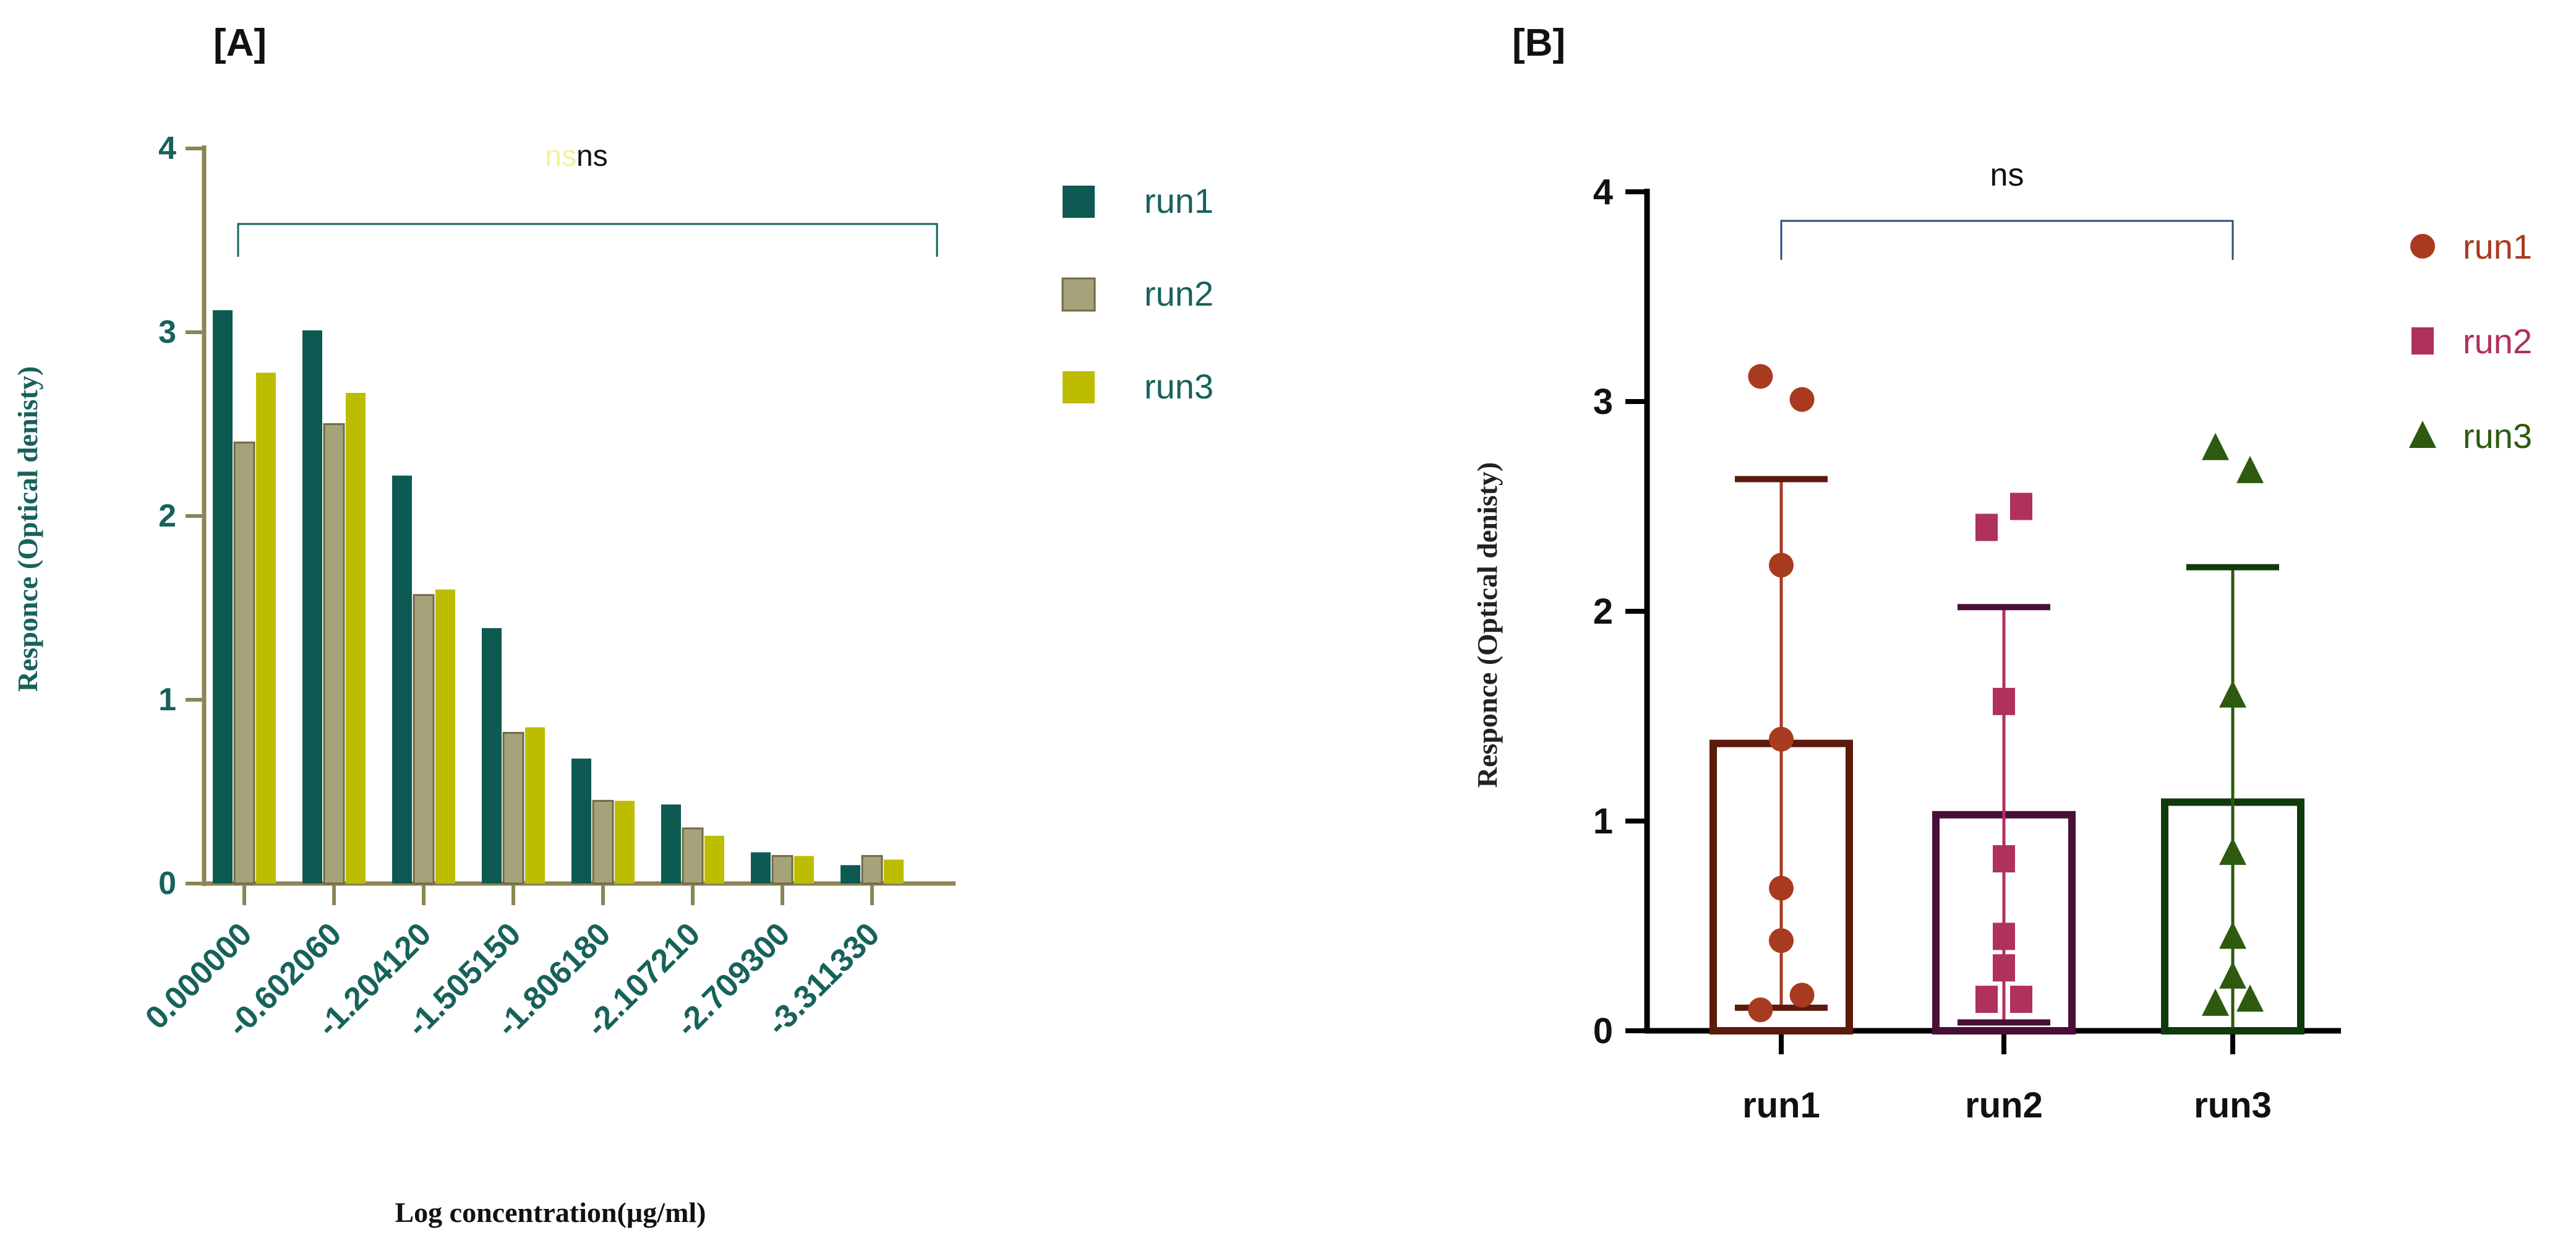  What do you see at coordinates (1137, 294) in the screenshot?
I see `panel-a-legend: run1 run2 run3` at bounding box center [1137, 294].